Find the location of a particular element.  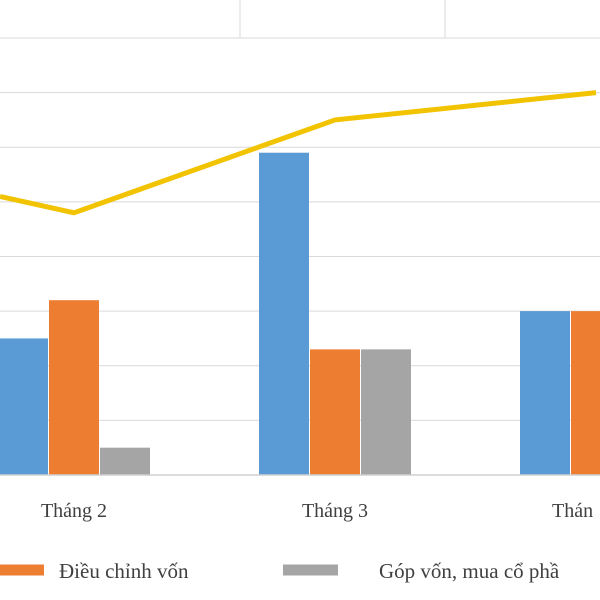

x-tick-label-thang-4-partial: Thán is located at coordinates (572, 511).